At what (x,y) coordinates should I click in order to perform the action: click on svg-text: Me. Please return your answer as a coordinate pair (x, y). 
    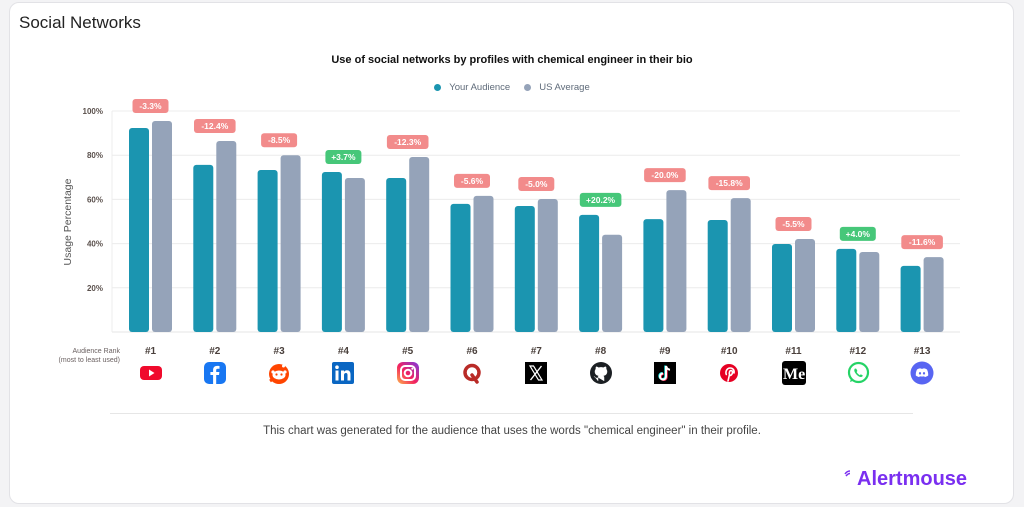
    Looking at the image, I should click on (794, 374).